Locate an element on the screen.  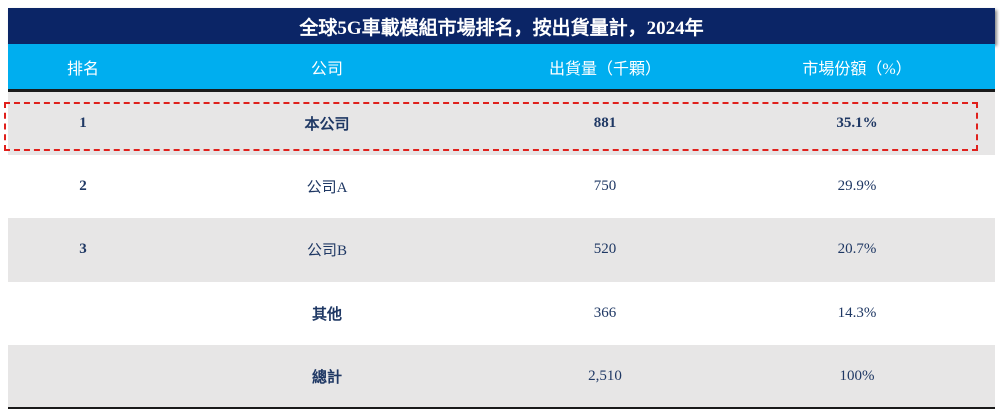
highlight-box is located at coordinates (491, 126).